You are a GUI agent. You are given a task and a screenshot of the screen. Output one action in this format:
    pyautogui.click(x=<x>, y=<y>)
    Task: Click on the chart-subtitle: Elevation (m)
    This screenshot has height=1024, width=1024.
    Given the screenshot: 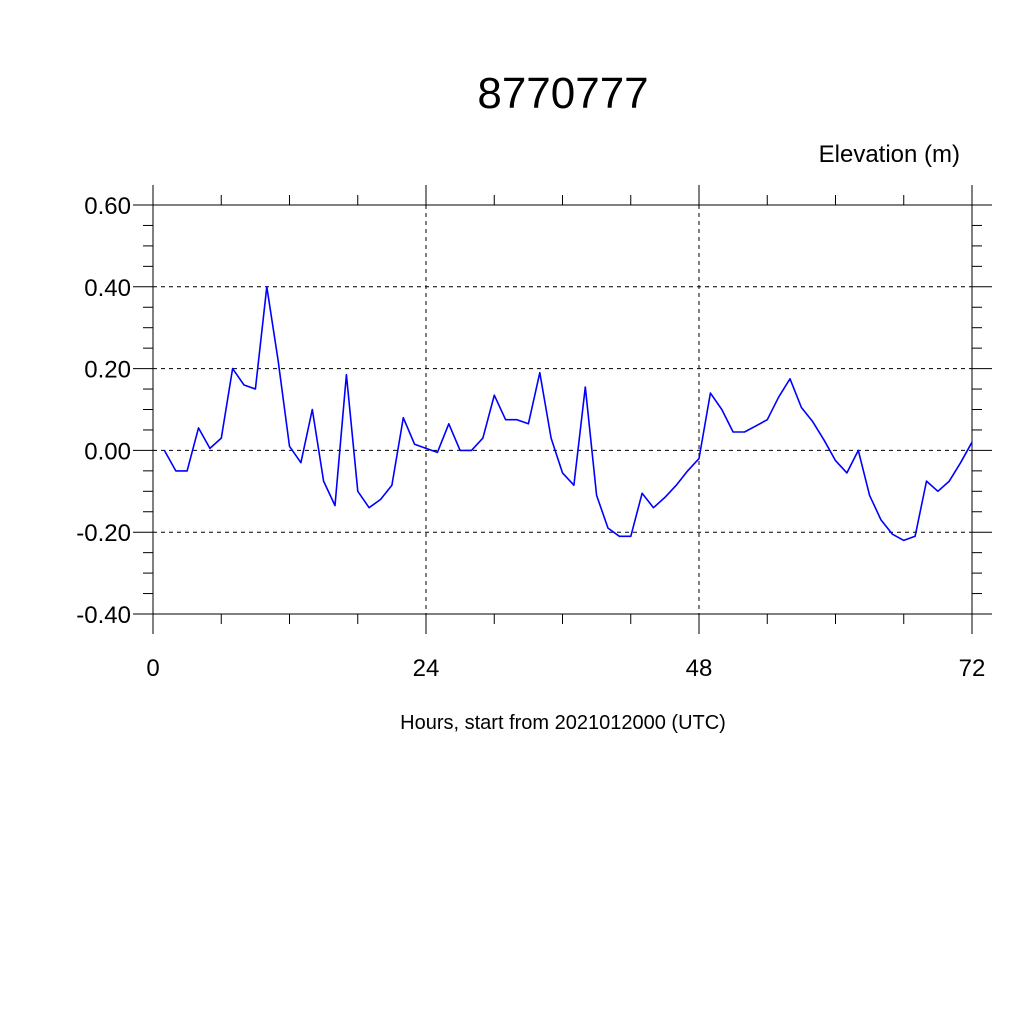 What is the action you would take?
    pyautogui.click(x=889, y=154)
    